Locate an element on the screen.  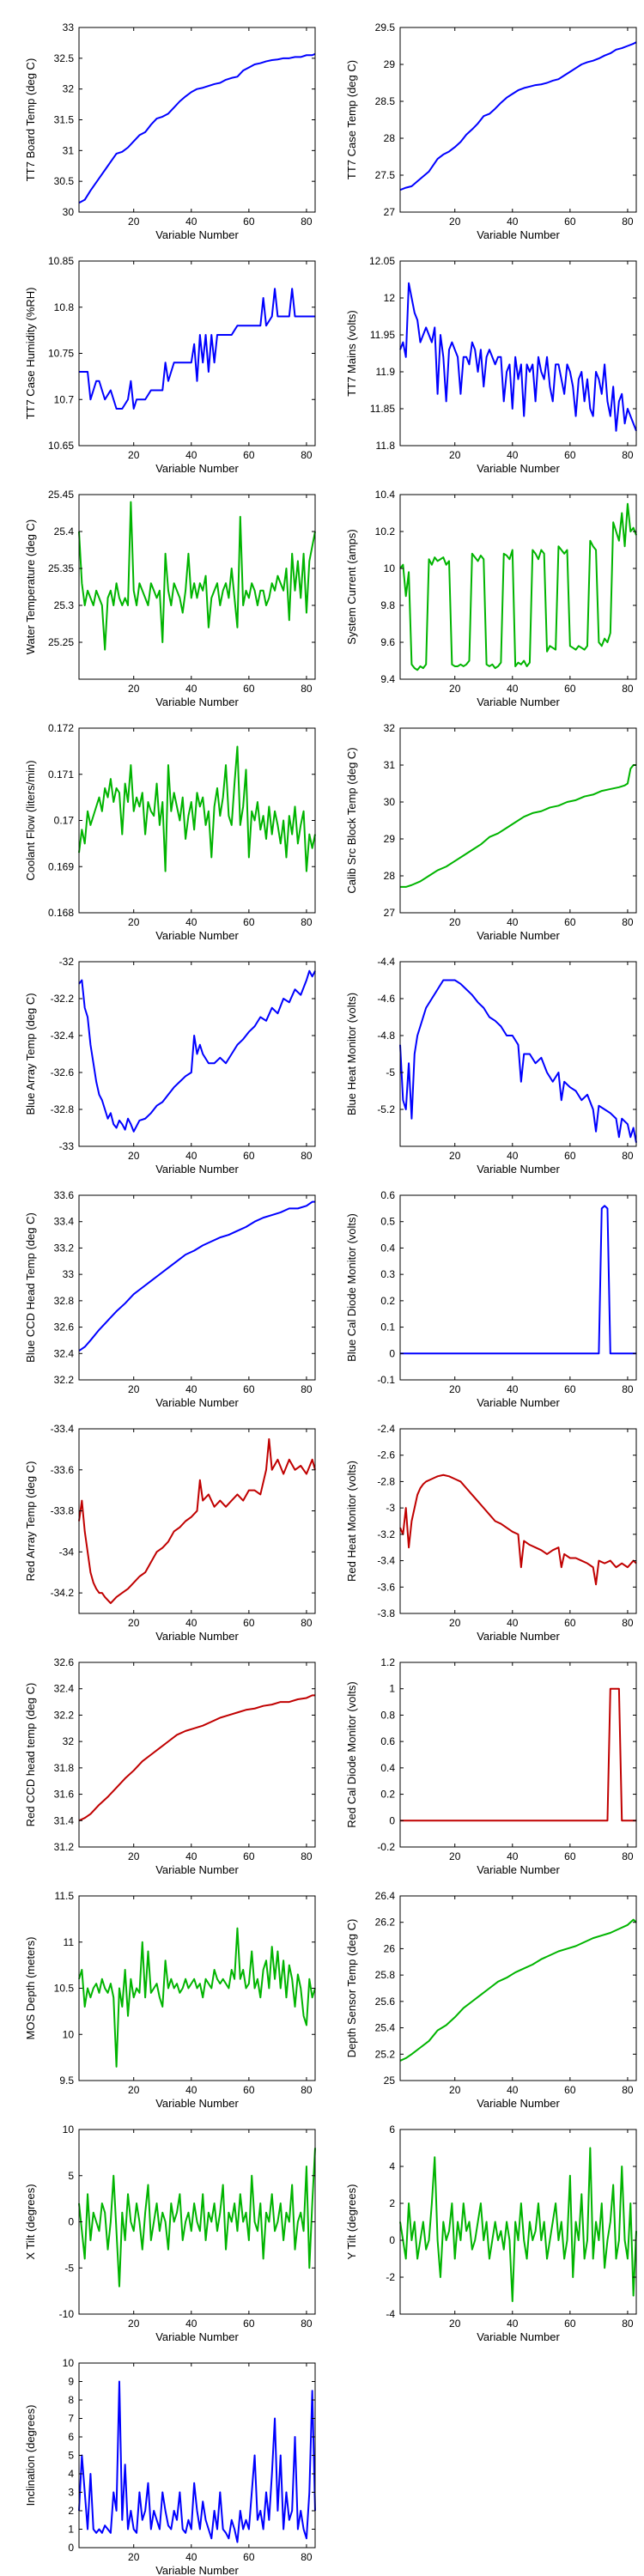
y-tick-label: 12 is located at coordinates (390, 298).